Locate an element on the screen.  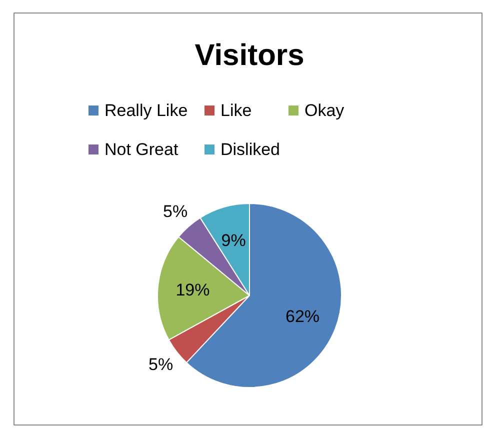
legend-label: Okay is located at coordinates (324, 110).